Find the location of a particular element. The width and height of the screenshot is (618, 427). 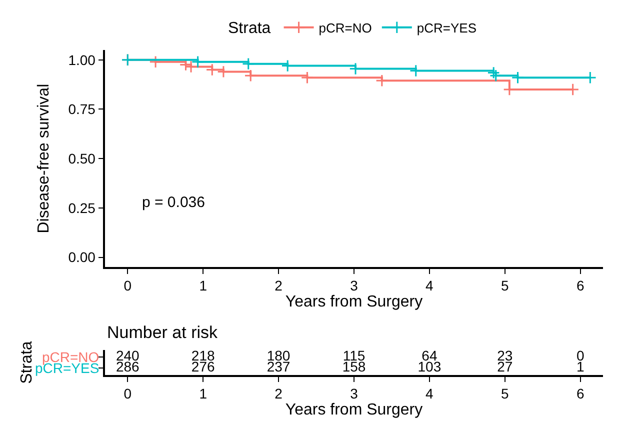

legend-title: Strata is located at coordinates (249, 29).